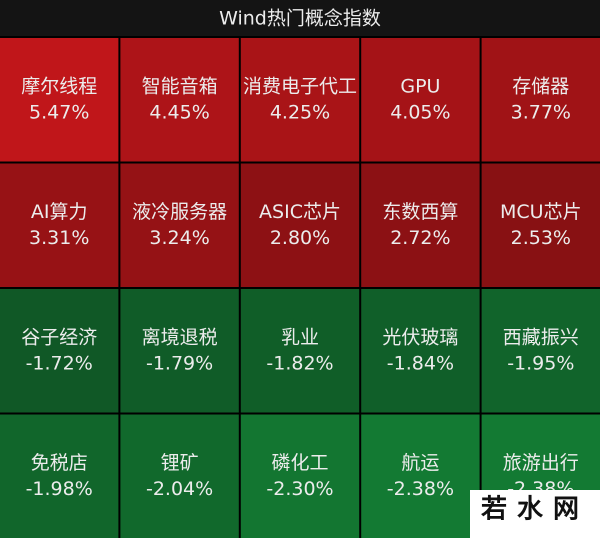  What do you see at coordinates (541, 463) in the screenshot?
I see `cell-label: 旅游出行` at bounding box center [541, 463].